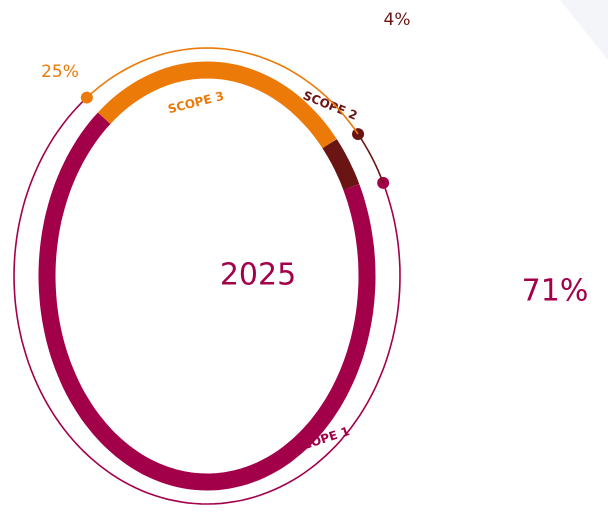  What do you see at coordinates (397, 20) in the screenshot?
I see `value-label: 4%` at bounding box center [397, 20].